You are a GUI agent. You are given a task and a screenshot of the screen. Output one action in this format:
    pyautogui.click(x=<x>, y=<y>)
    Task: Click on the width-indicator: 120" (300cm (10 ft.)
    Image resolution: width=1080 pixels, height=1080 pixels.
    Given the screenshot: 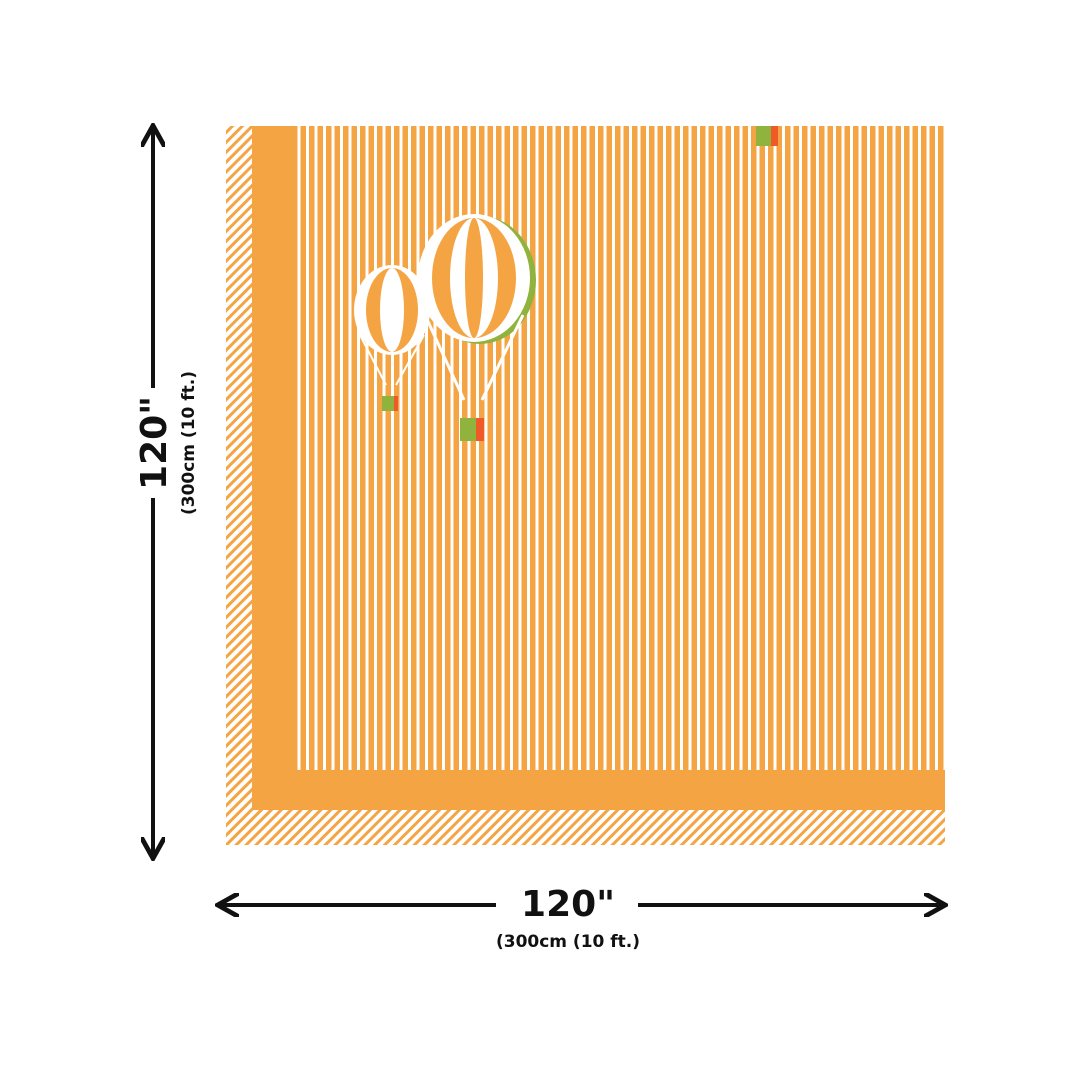 What is the action you would take?
    pyautogui.click(x=581, y=918)
    